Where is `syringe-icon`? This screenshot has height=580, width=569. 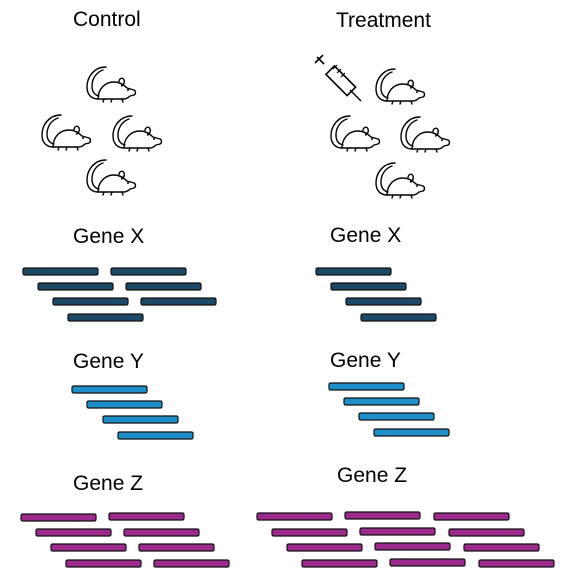 syringe-icon is located at coordinates (338, 78).